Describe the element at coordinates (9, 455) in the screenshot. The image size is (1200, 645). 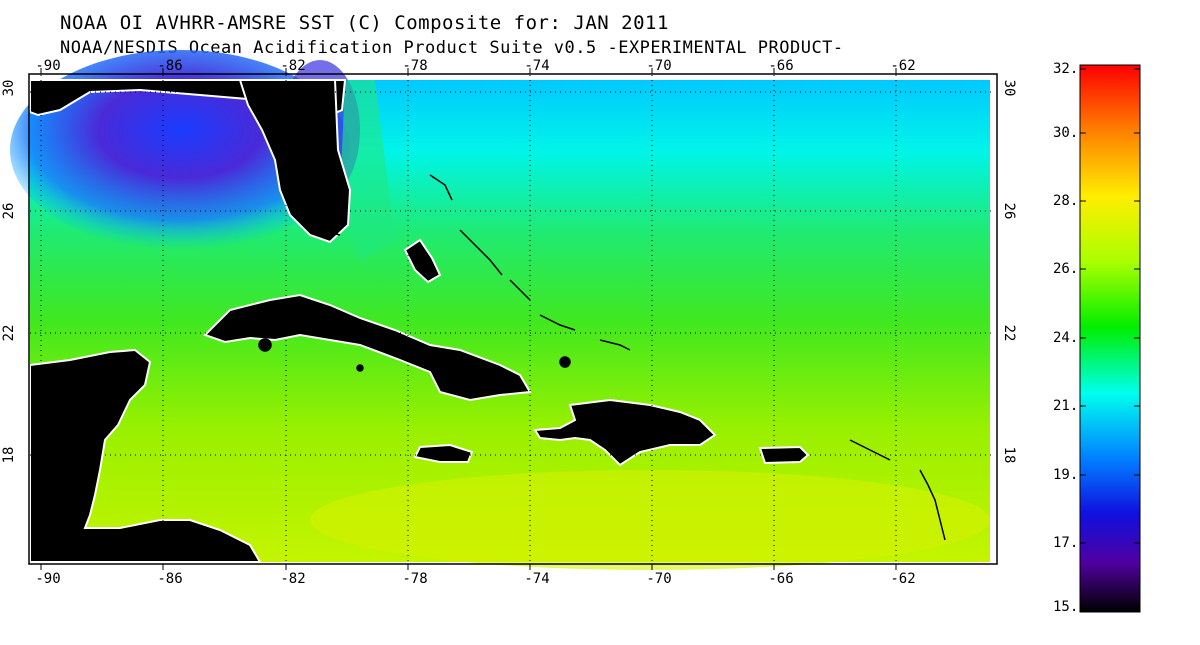
I see `lat-label-left: 18` at that location.